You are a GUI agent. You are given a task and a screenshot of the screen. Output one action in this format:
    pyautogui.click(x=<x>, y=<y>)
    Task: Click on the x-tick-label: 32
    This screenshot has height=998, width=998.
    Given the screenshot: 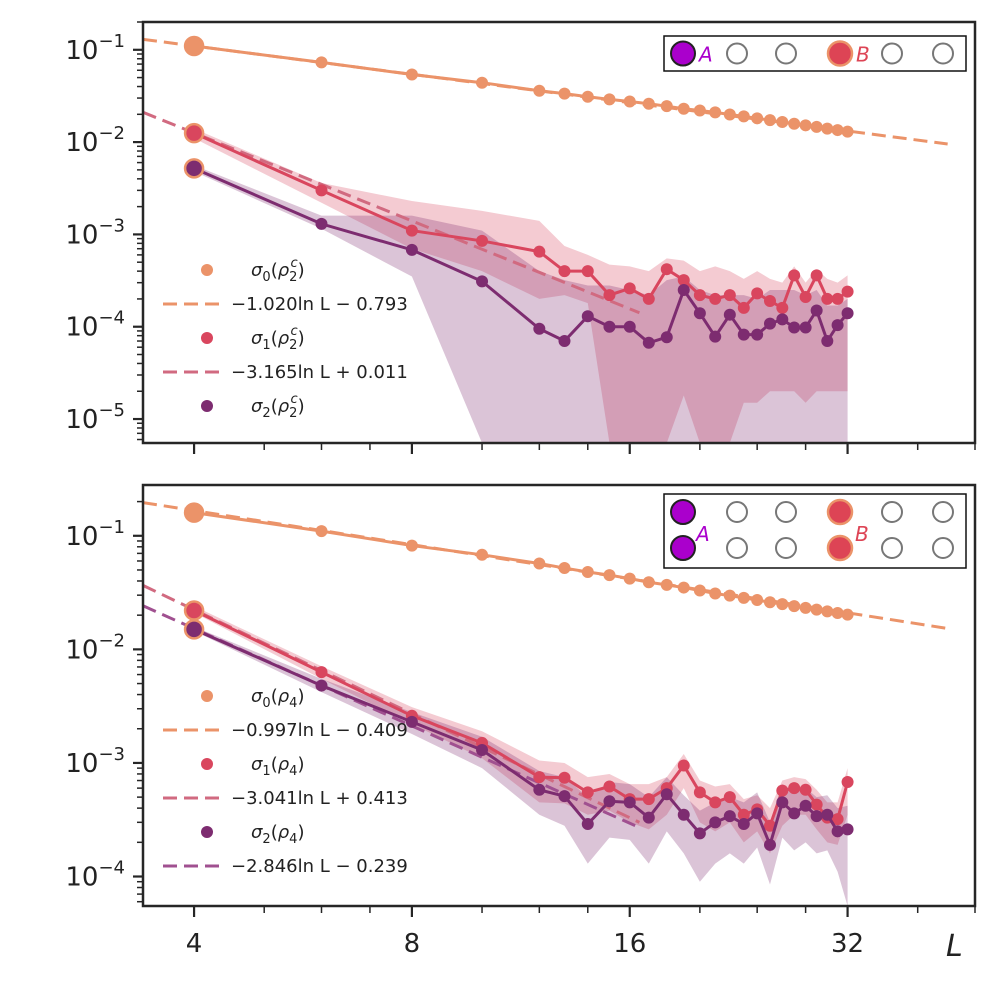 What is the action you would take?
    pyautogui.click(x=847, y=944)
    